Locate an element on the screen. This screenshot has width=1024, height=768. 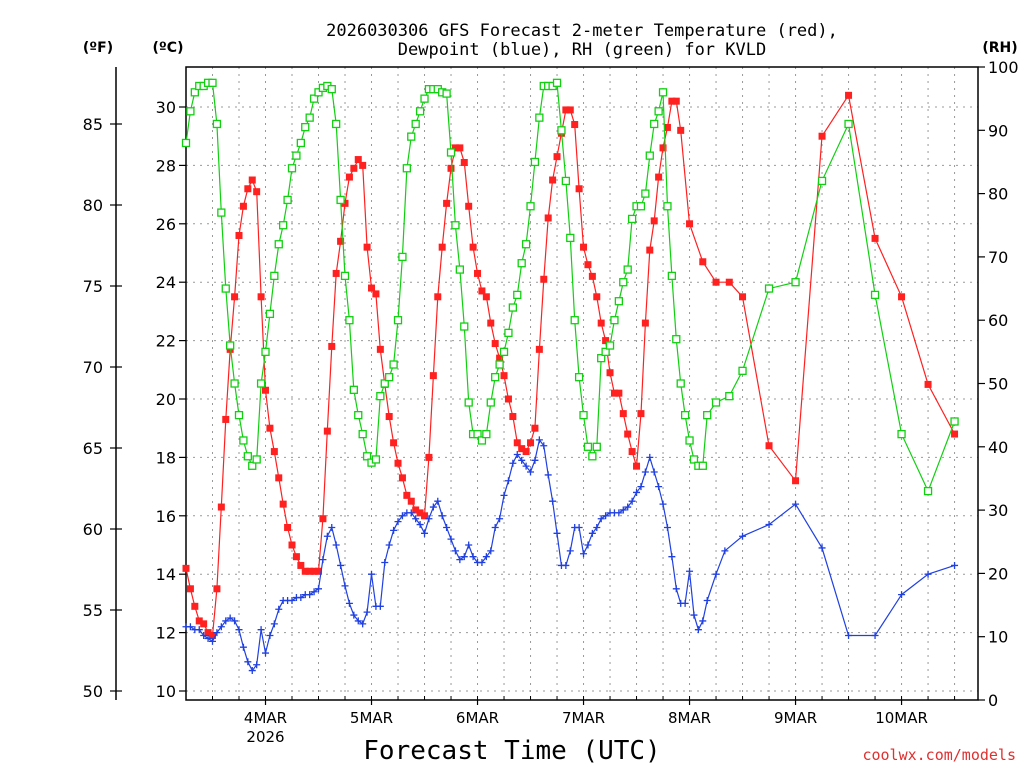
rh-tick-label: 90 is located at coordinates (998, 130).